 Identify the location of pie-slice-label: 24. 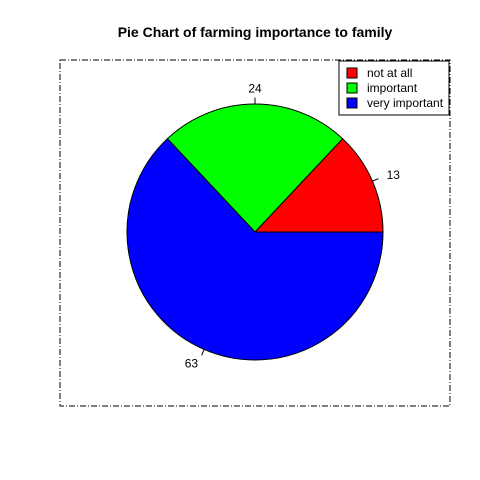
(255, 89).